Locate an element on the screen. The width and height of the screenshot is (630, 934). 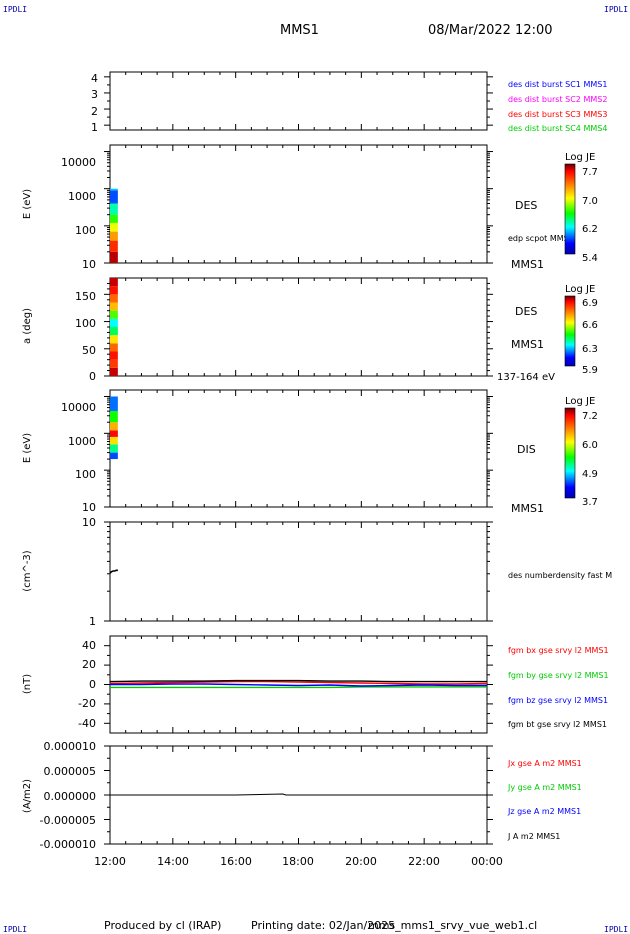
footer-produced: Produced by cl (IRAP) is located at coordinates (162, 925).